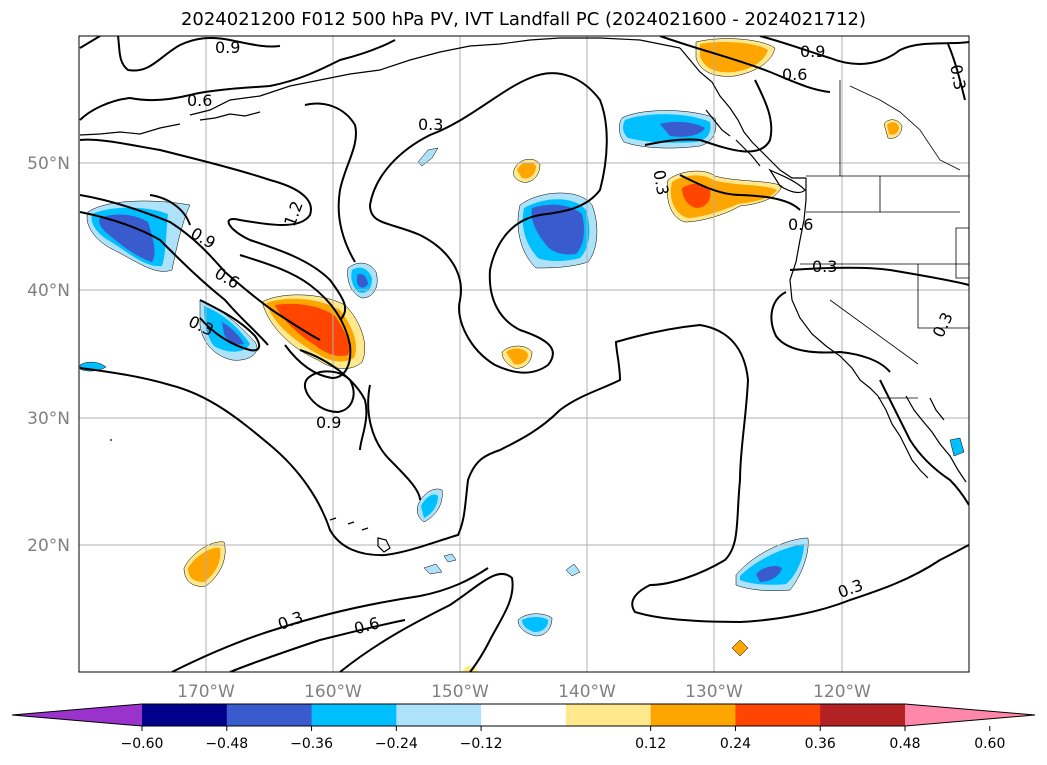 The width and height of the screenshot is (1047, 765). What do you see at coordinates (48, 419) in the screenshot?
I see `lat-label: 30°N` at bounding box center [48, 419].